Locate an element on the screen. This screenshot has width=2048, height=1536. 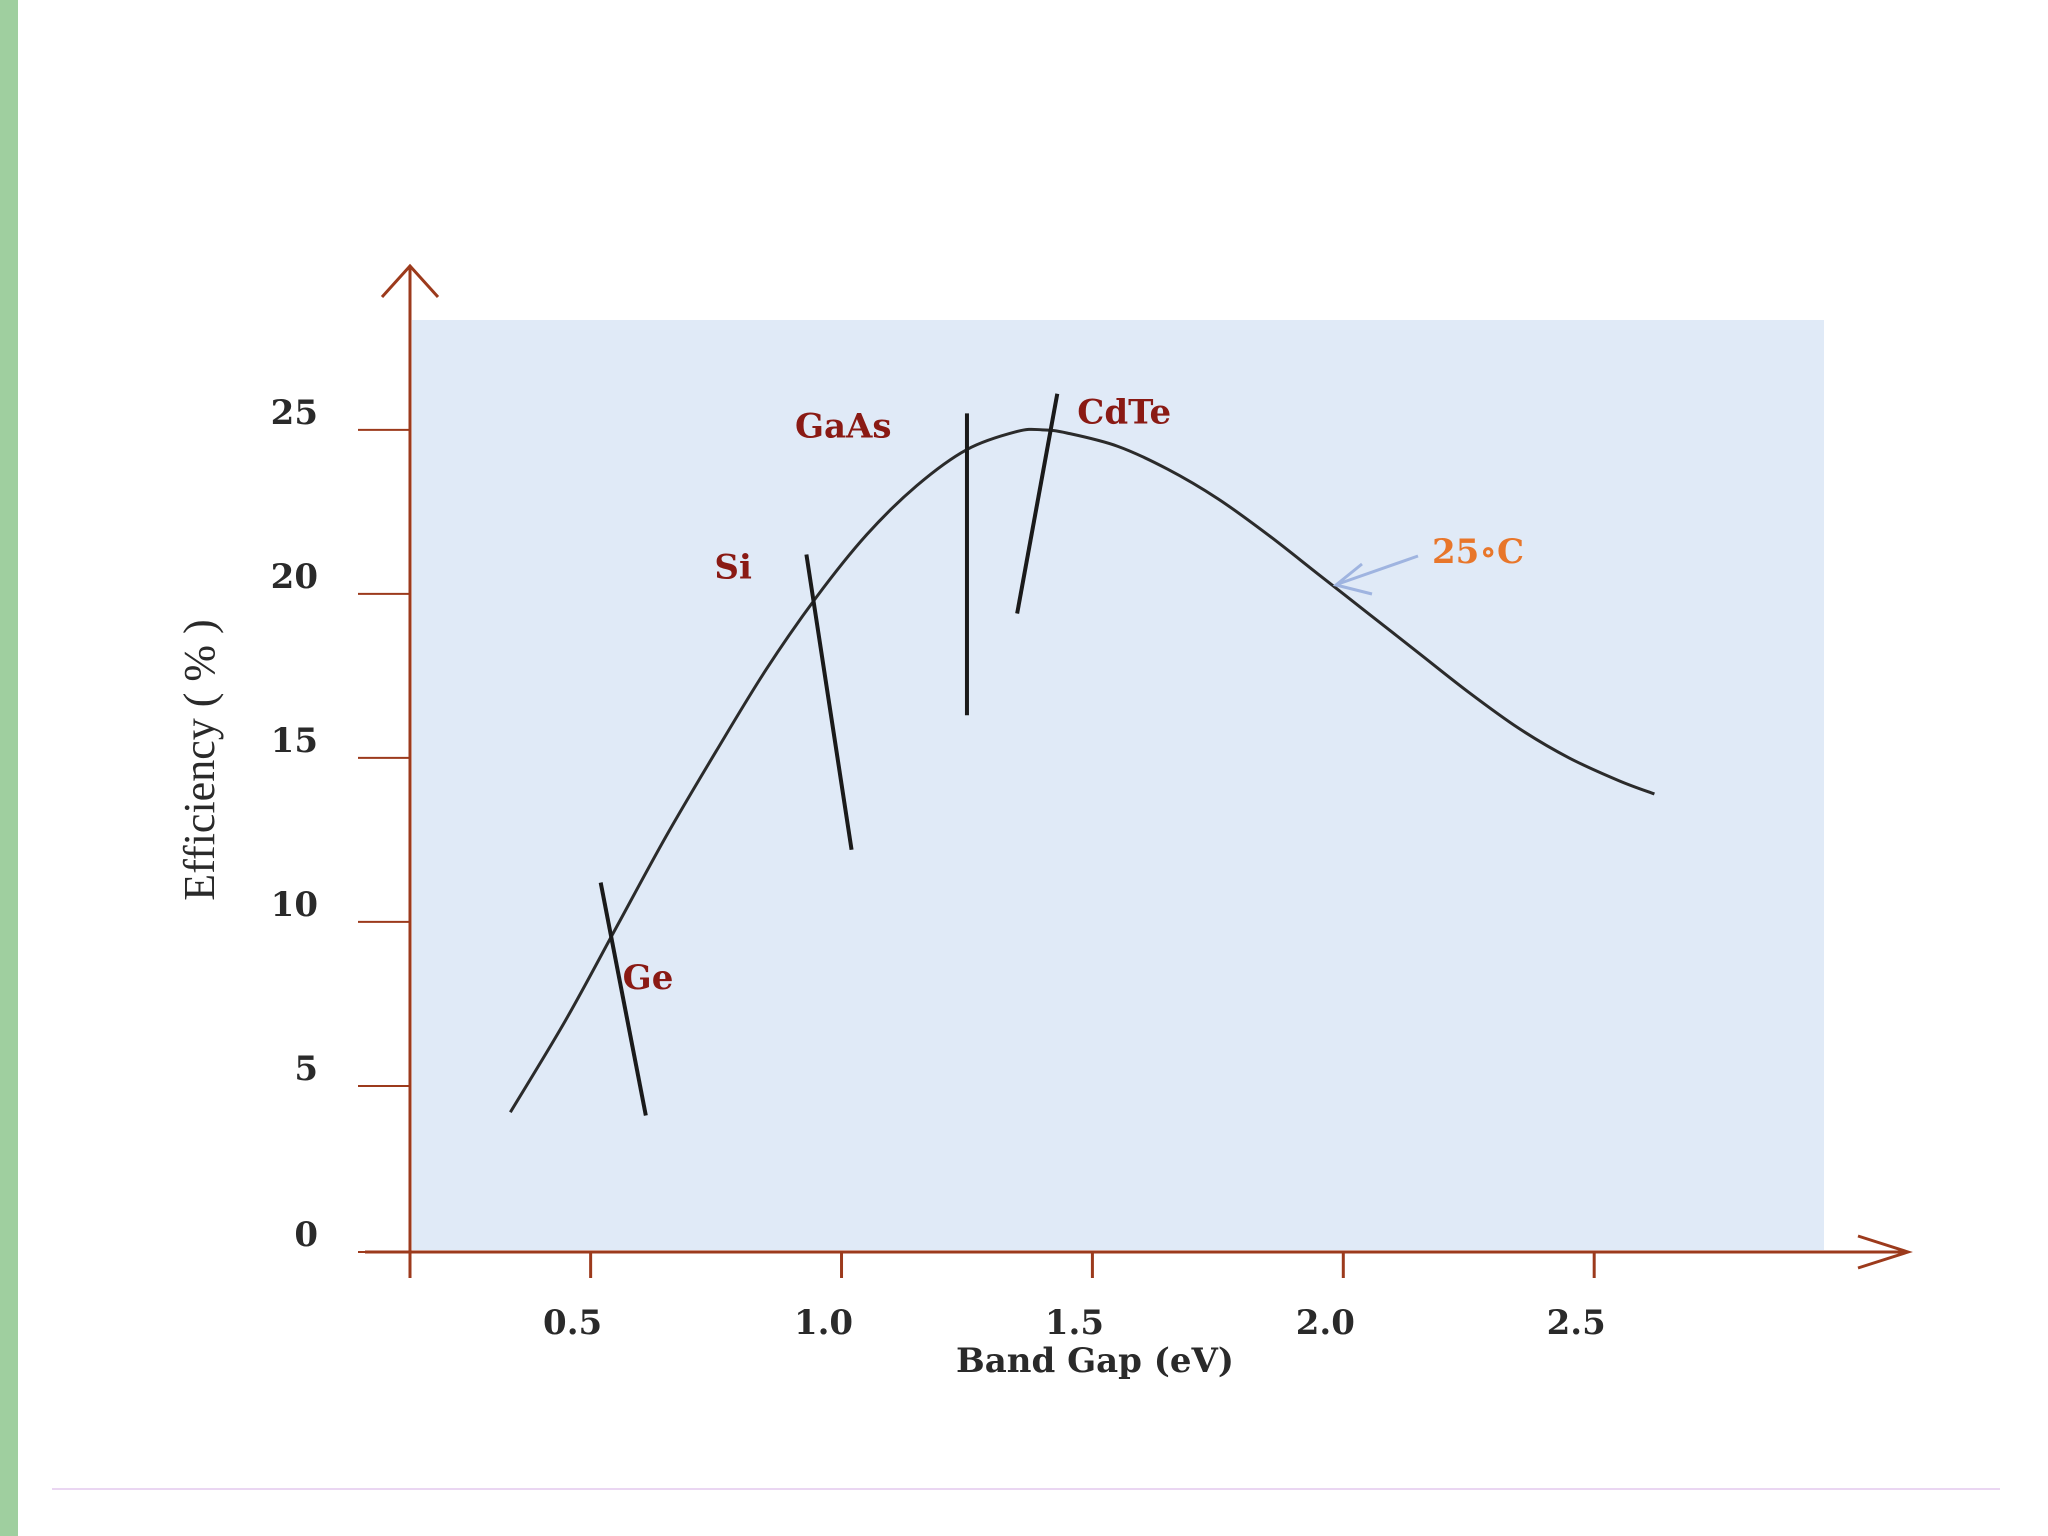
label-cdte: CdTe is located at coordinates (1124, 413).